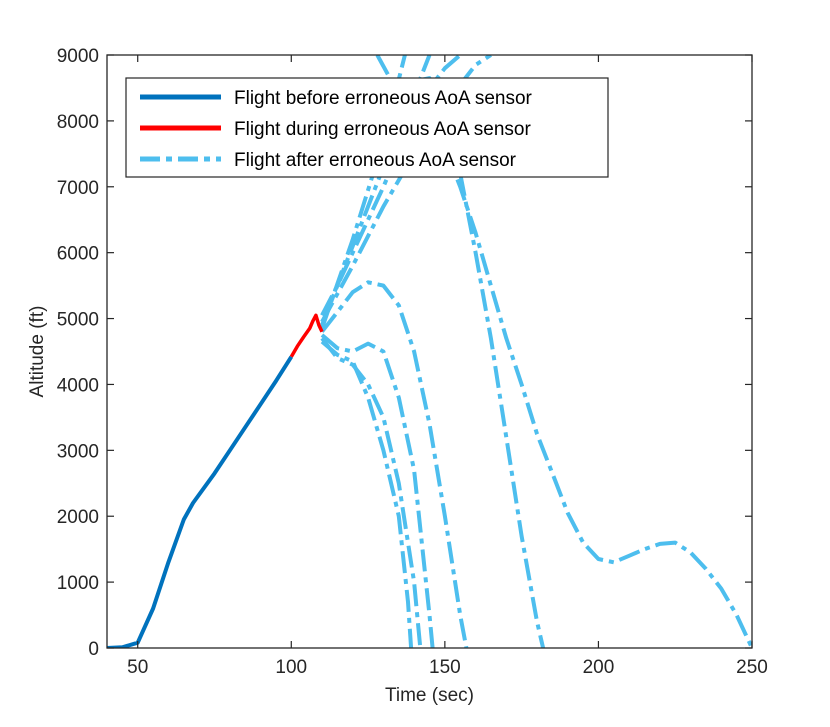  What do you see at coordinates (78, 517) in the screenshot?
I see `y-tick-label: 2000` at bounding box center [78, 517].